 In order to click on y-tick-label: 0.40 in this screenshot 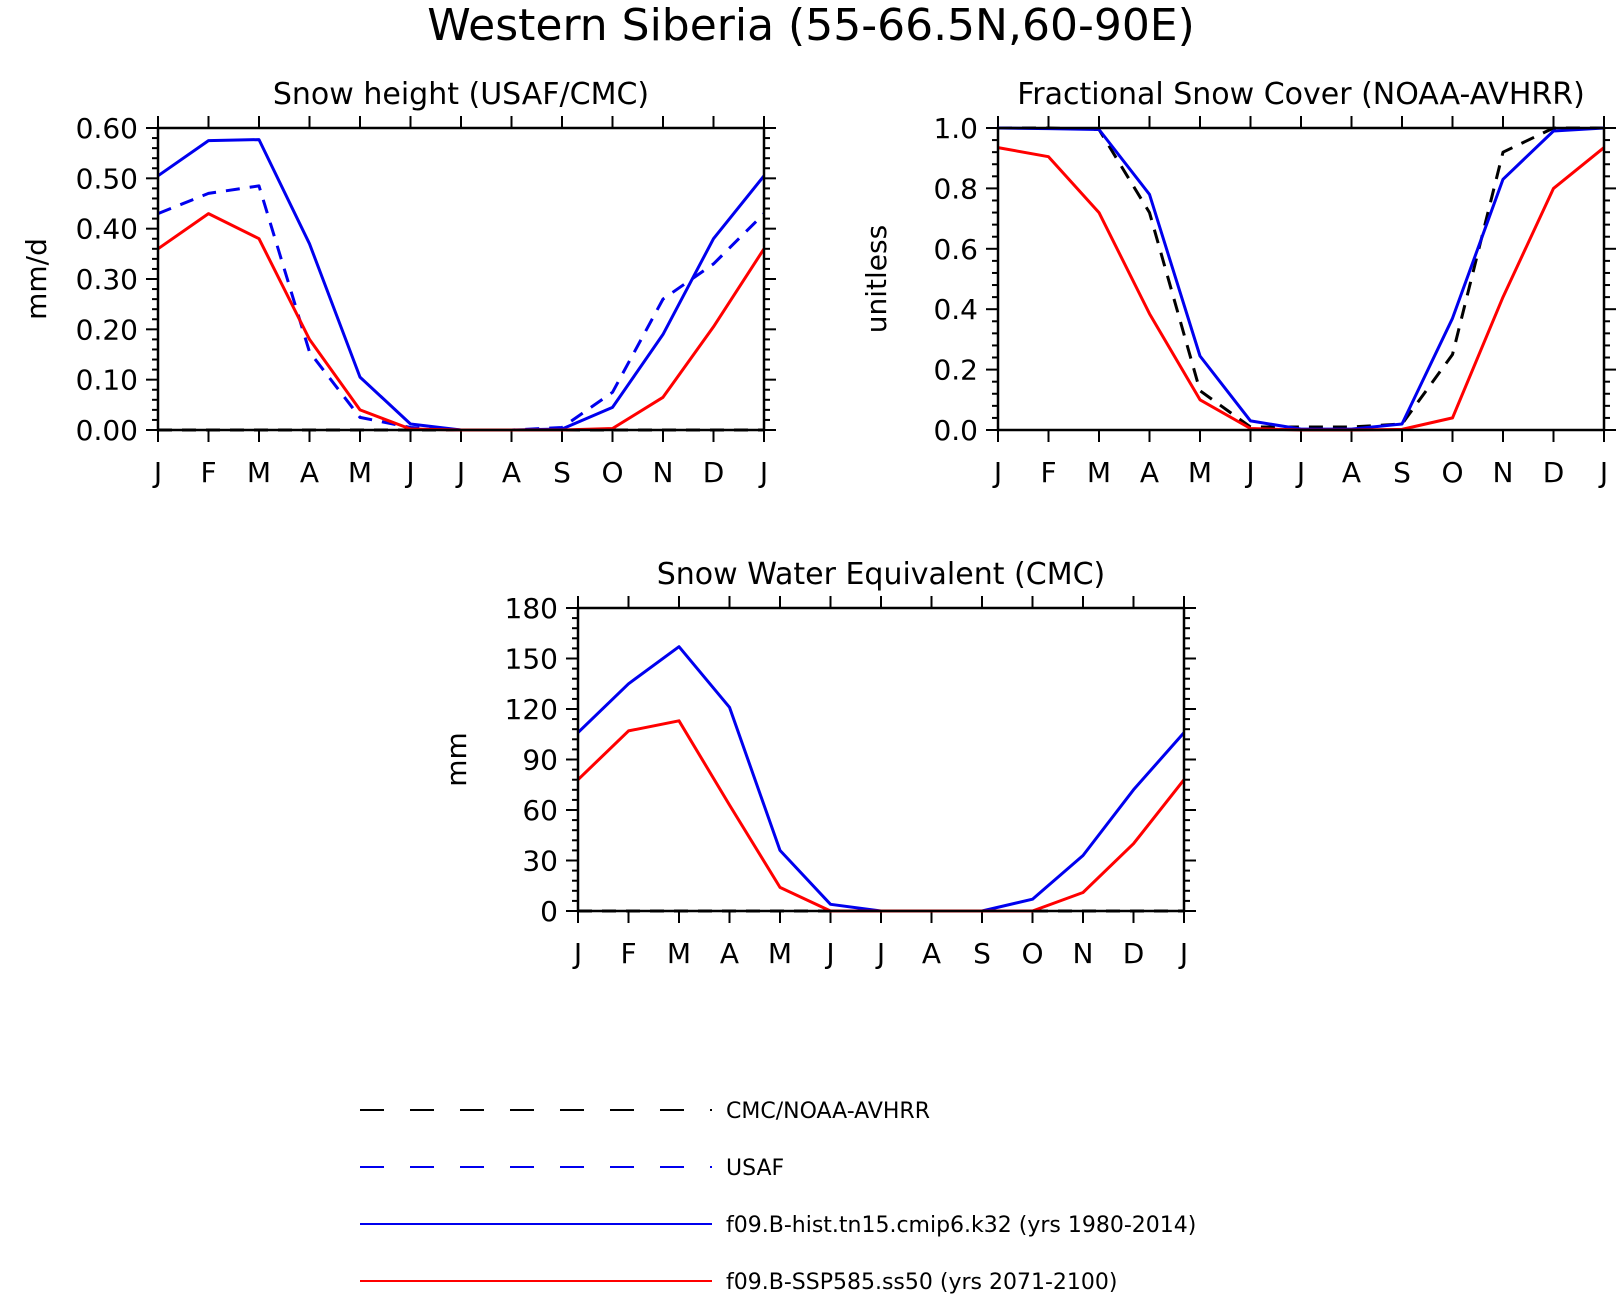, I will do `click(107, 229)`.